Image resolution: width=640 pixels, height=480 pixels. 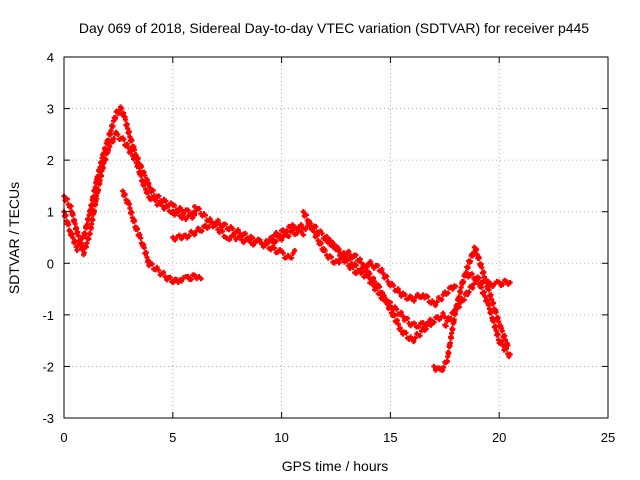 What do you see at coordinates (48, 418) in the screenshot?
I see `y-tick-label: -3` at bounding box center [48, 418].